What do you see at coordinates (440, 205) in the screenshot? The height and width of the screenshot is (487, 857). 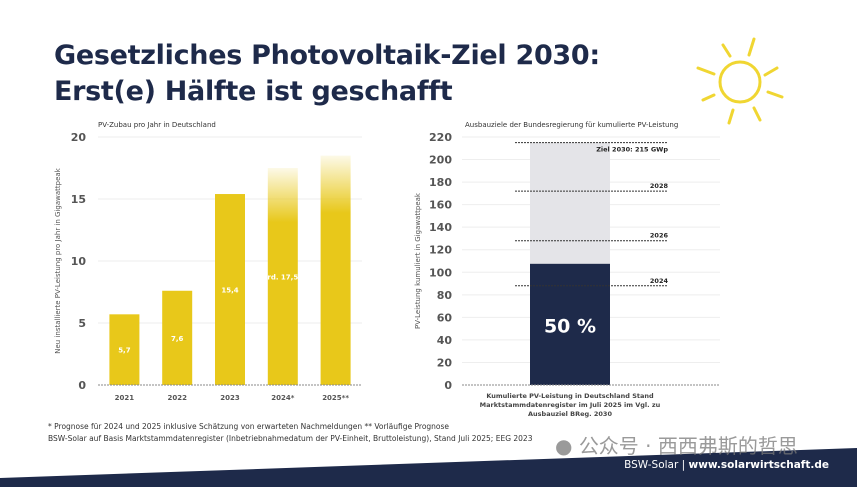 I see `y-tick-label: 160` at bounding box center [440, 205].